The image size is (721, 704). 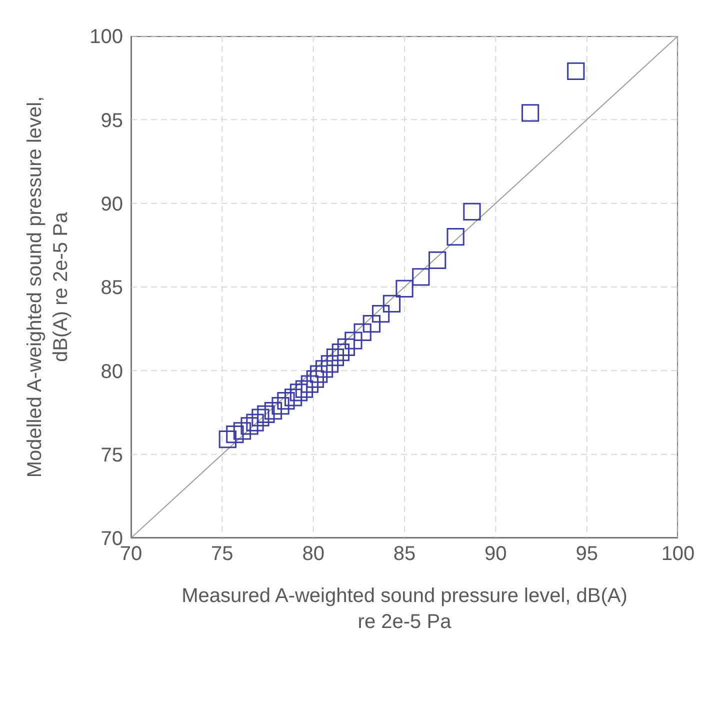 What do you see at coordinates (313, 554) in the screenshot?
I see `x-tick-label: 80` at bounding box center [313, 554].